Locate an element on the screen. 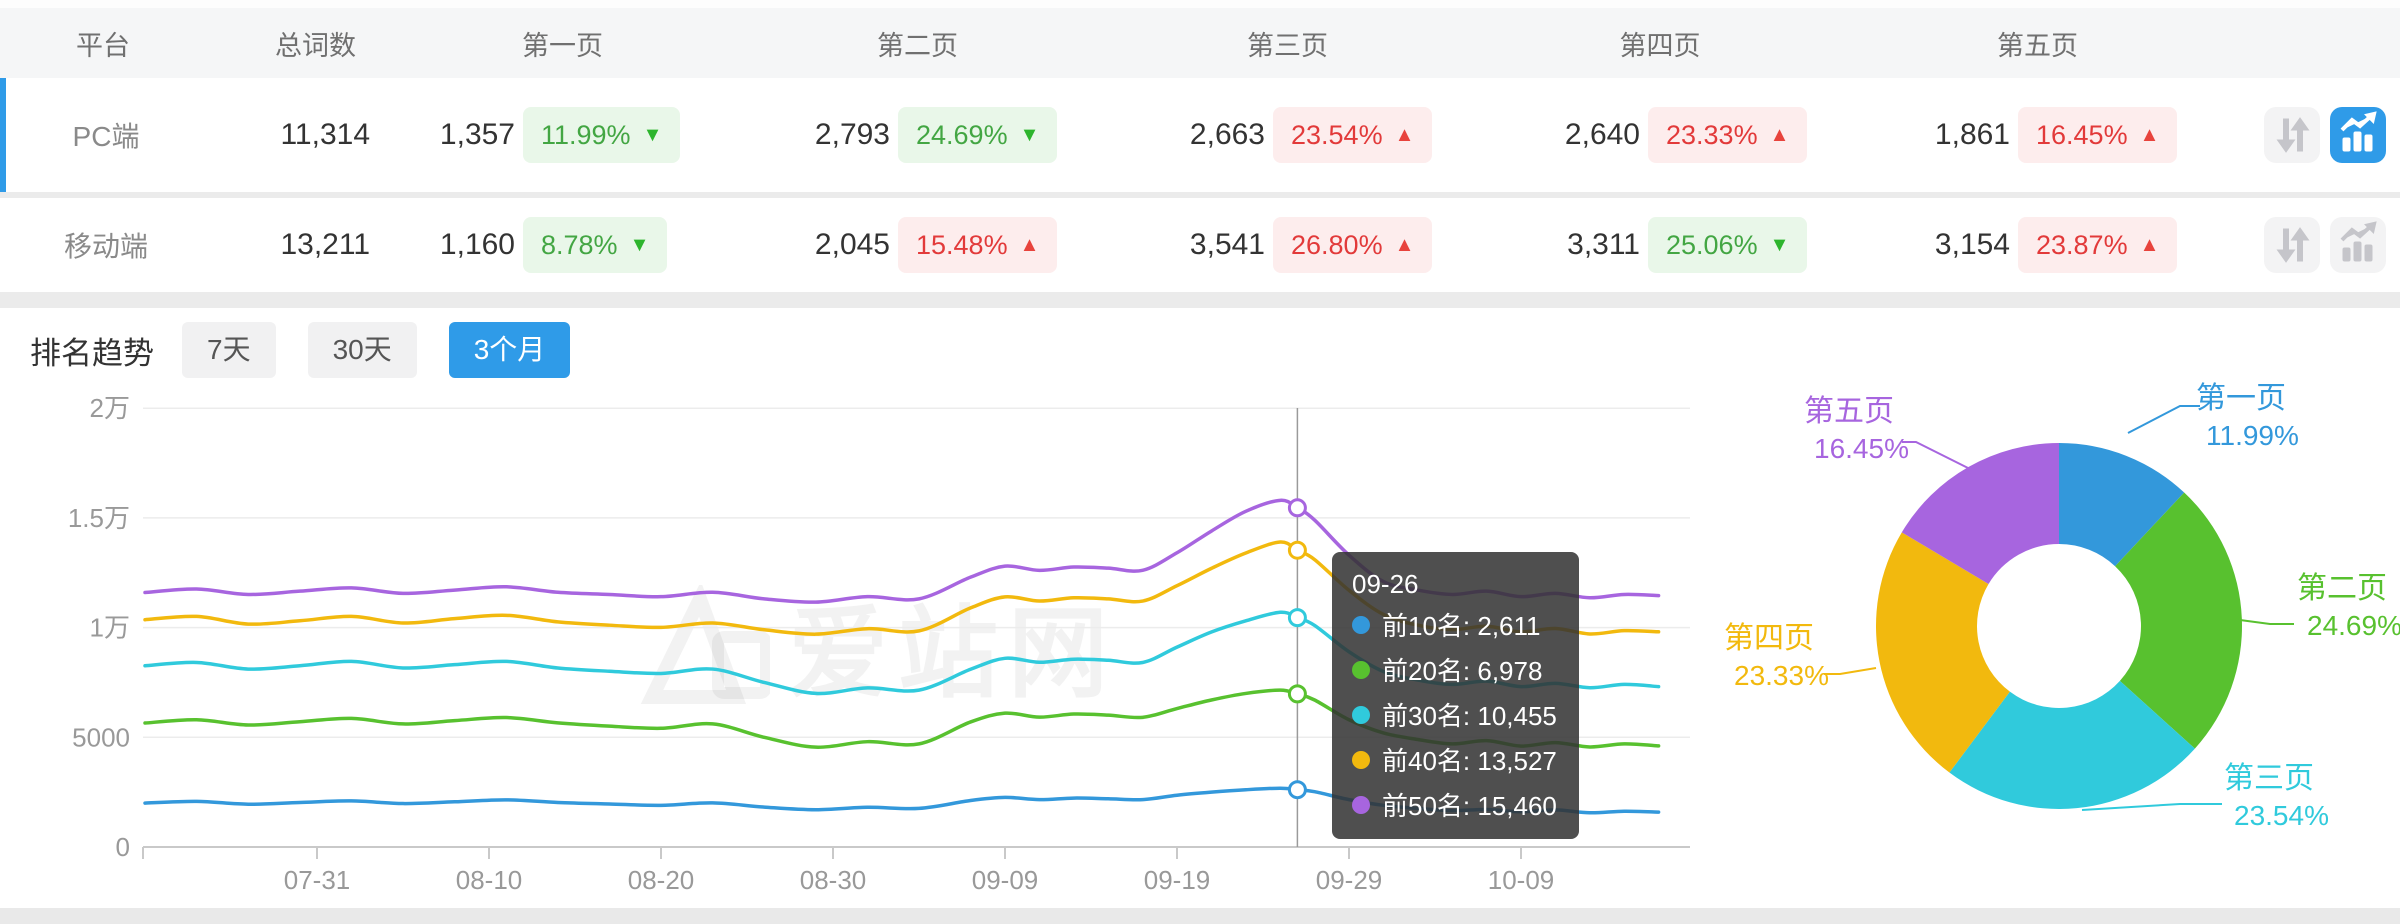  tooltip-series-value: 前50名: 15,460 is located at coordinates (1469, 806).